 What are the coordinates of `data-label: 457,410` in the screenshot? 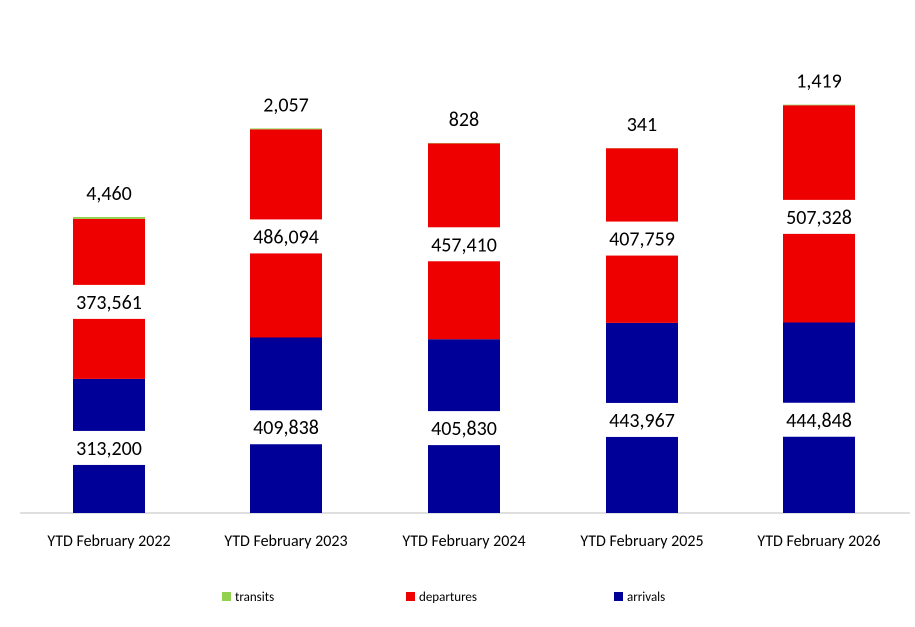 It's located at (464, 245).